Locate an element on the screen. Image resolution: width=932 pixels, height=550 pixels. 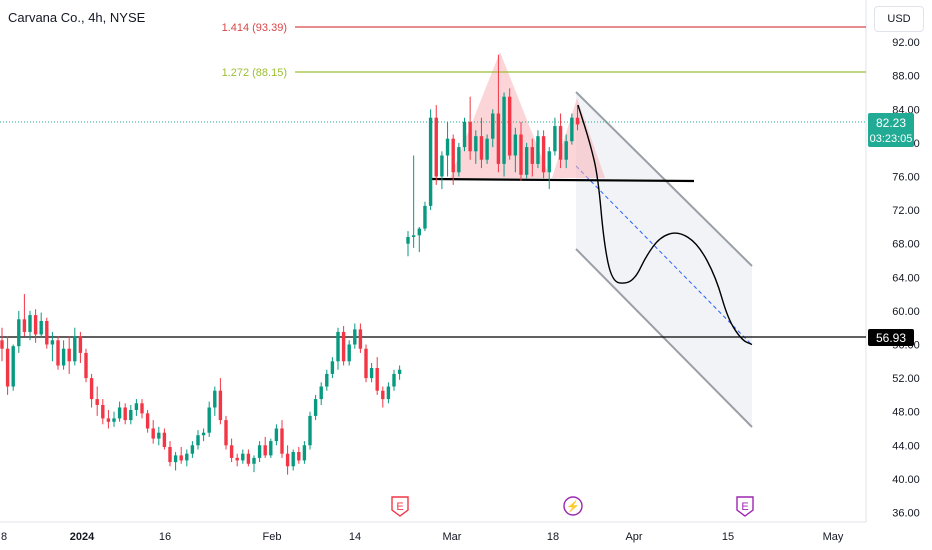
earnings-future-icon: E is located at coordinates (745, 506).